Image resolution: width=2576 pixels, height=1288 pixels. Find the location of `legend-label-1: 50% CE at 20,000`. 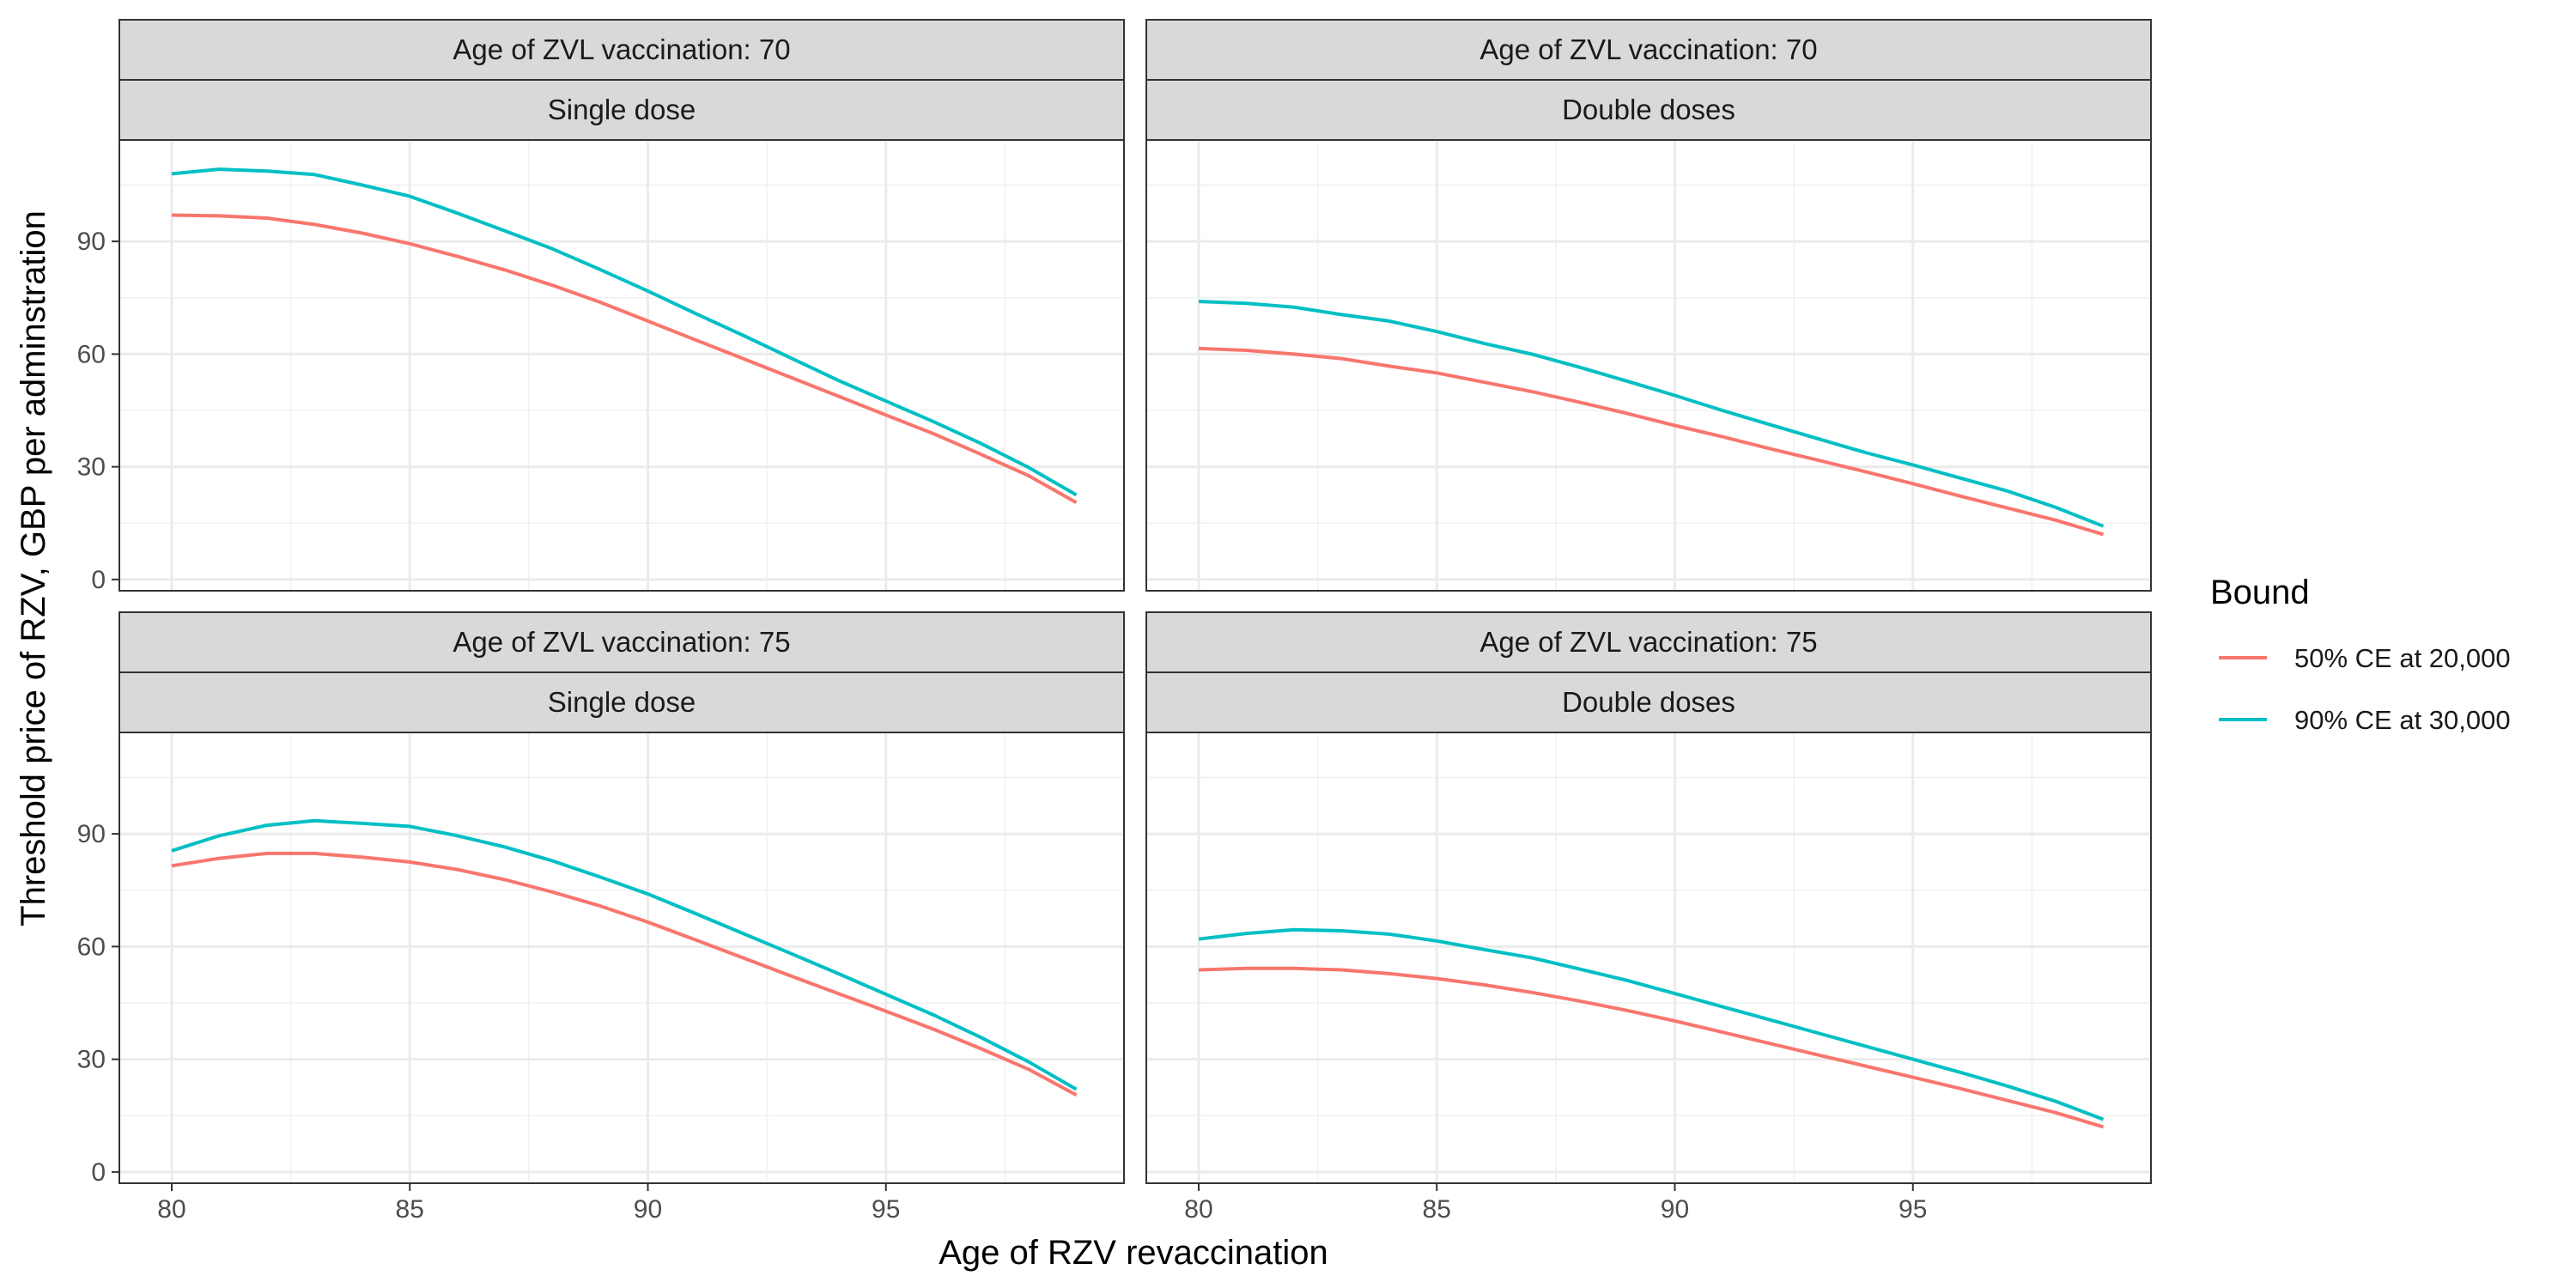

legend-label-1: 50% CE at 20,000 is located at coordinates (2402, 658).